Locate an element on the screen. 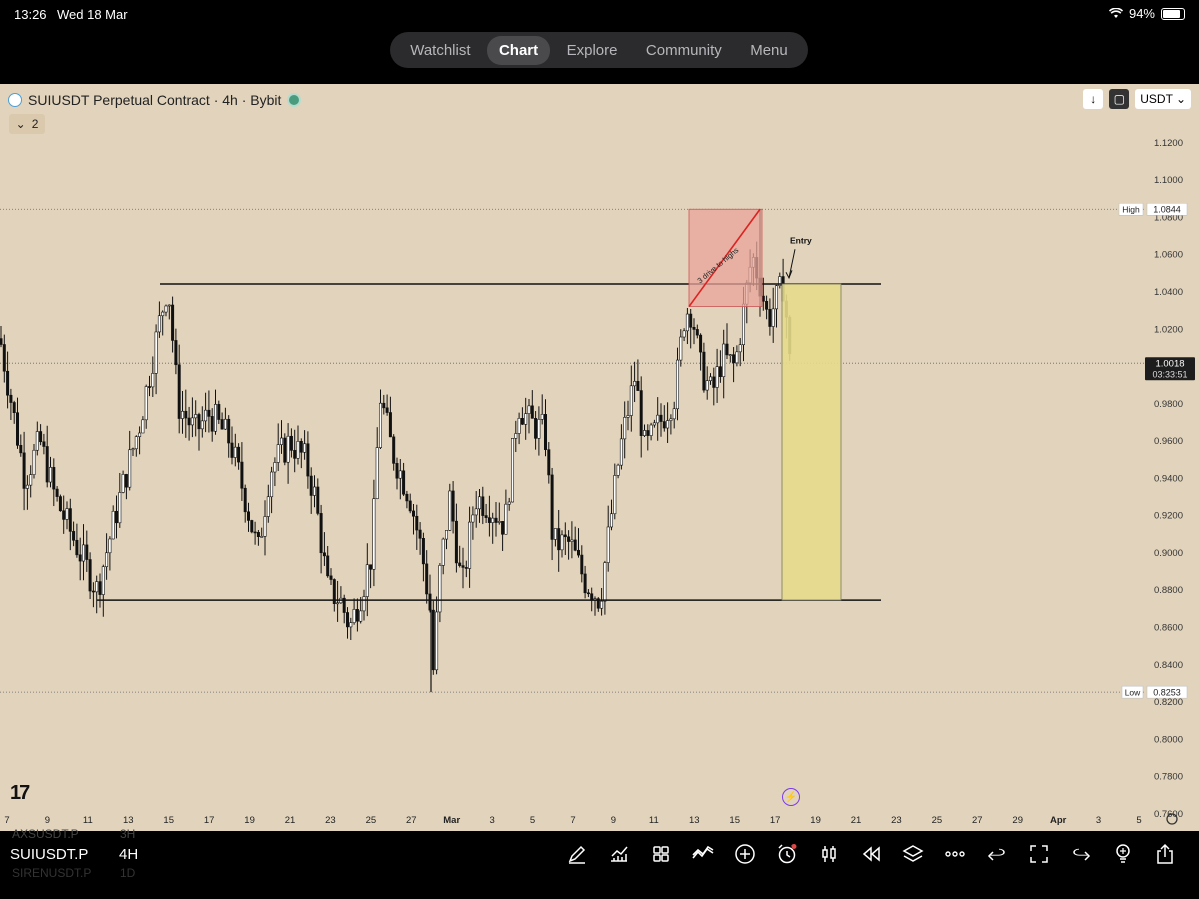 The image size is (1199, 899). chart-header: SUIUSDT Perpetual Contract · 4h · Bybit is located at coordinates (155, 100).